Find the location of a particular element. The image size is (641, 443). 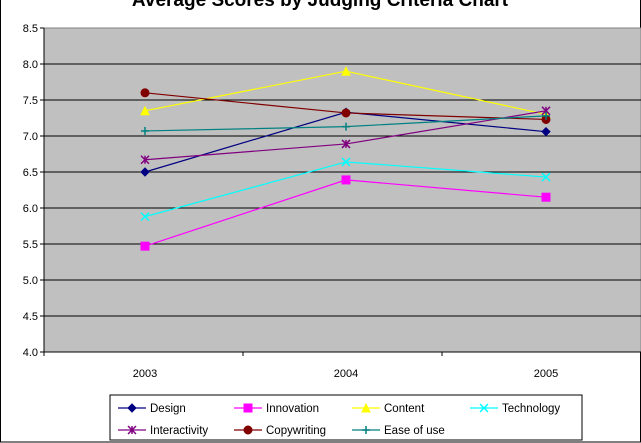

legend-item-content: Content is located at coordinates (388, 408).